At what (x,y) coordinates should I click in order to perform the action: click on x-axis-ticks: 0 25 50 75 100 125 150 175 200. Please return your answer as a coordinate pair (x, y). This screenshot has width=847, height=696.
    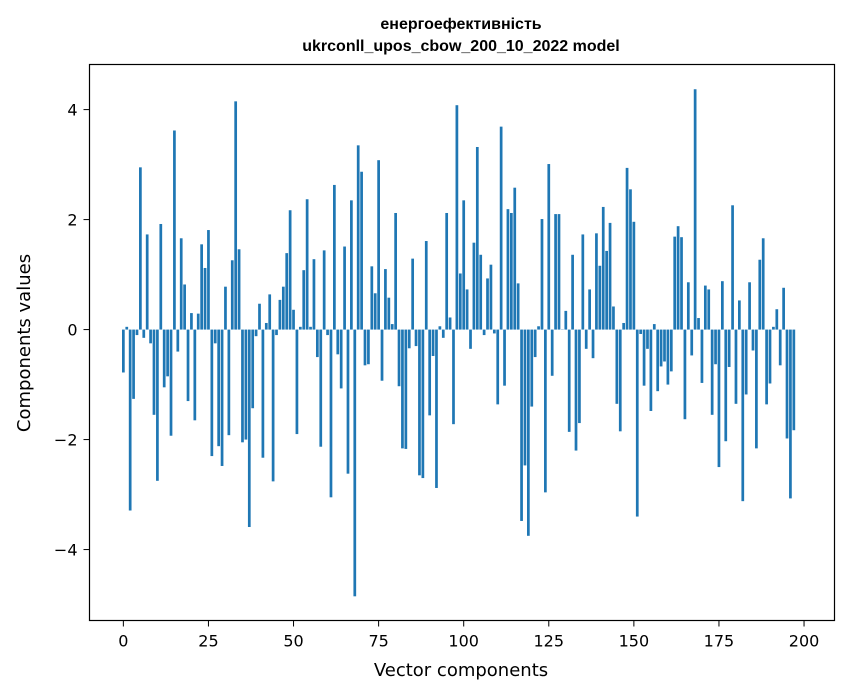
    Looking at the image, I should click on (468, 635).